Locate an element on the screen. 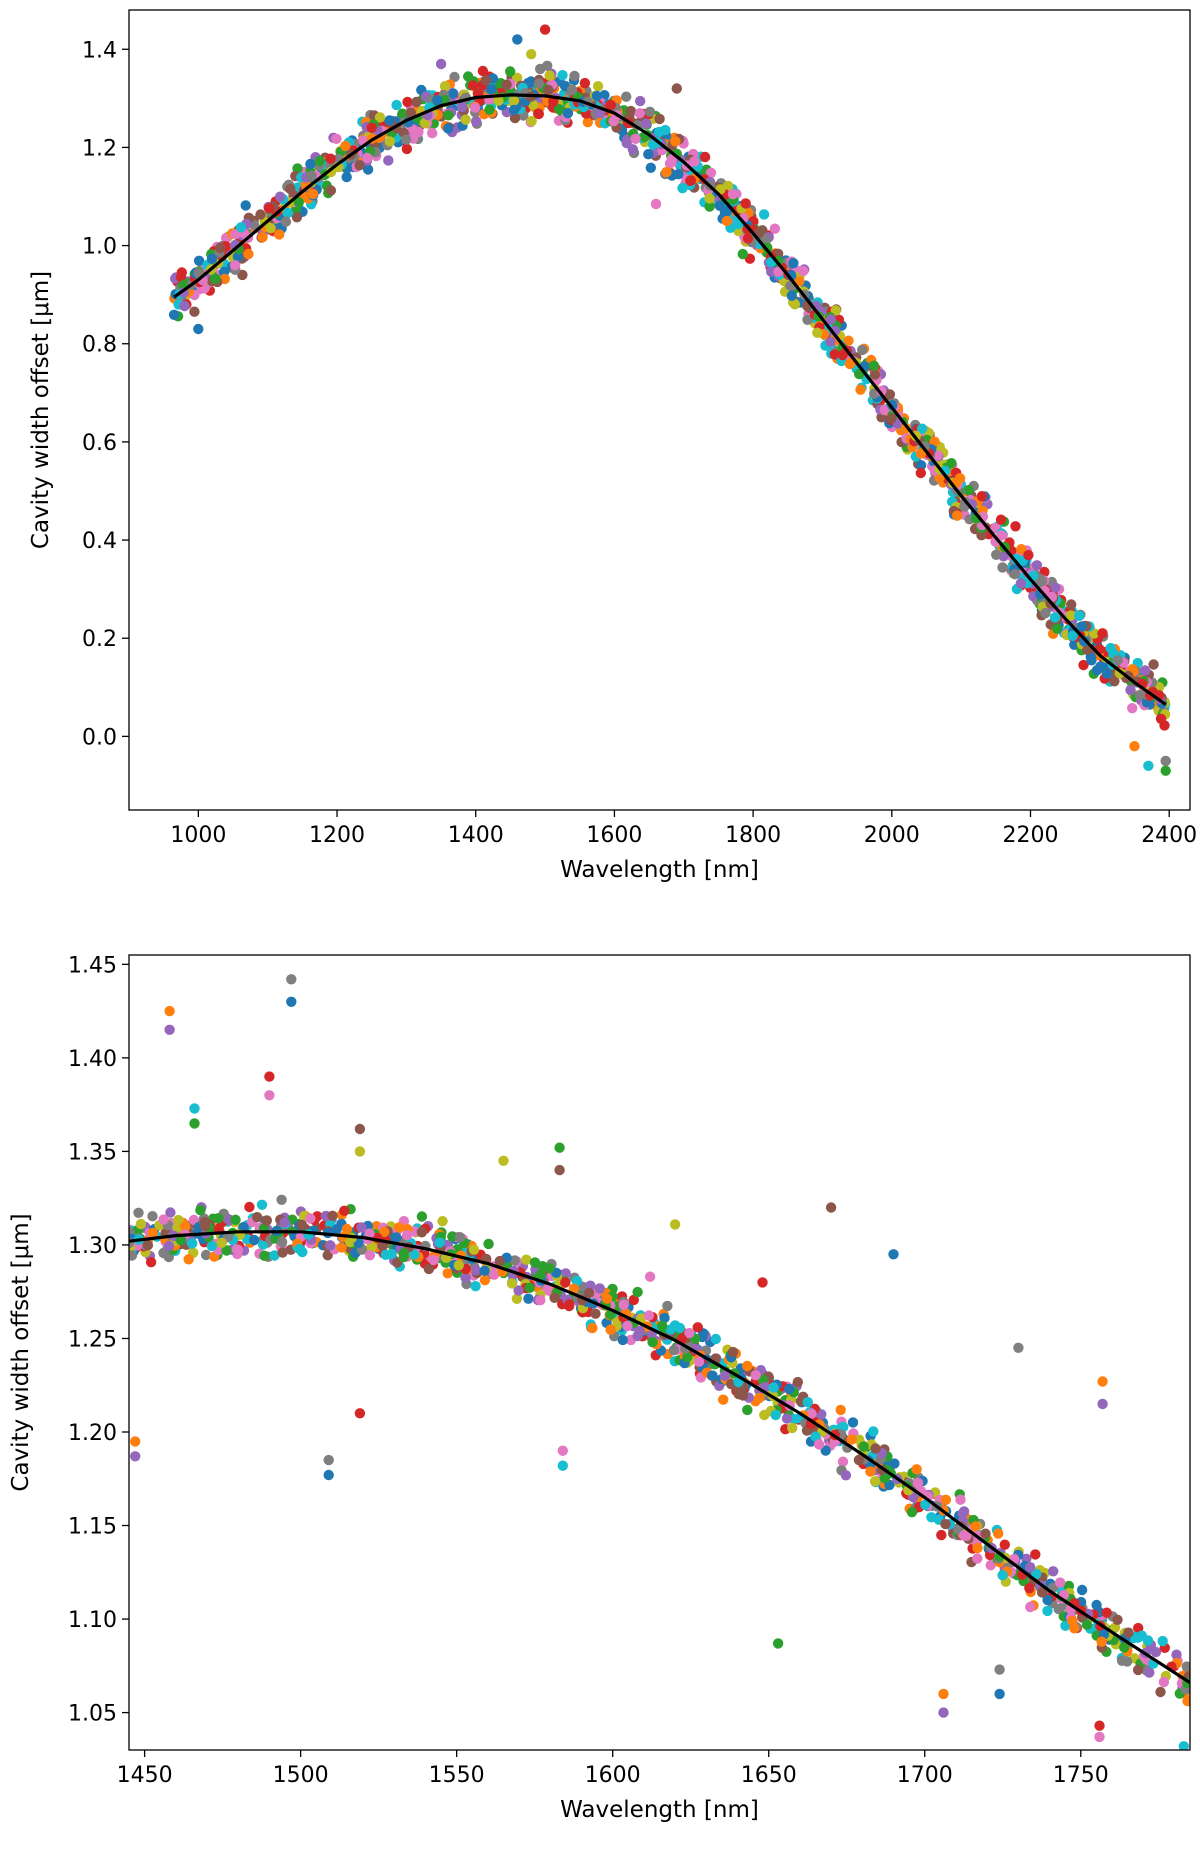 This screenshot has height=1855, width=1200. x-tick-label: 1650 is located at coordinates (769, 1775).